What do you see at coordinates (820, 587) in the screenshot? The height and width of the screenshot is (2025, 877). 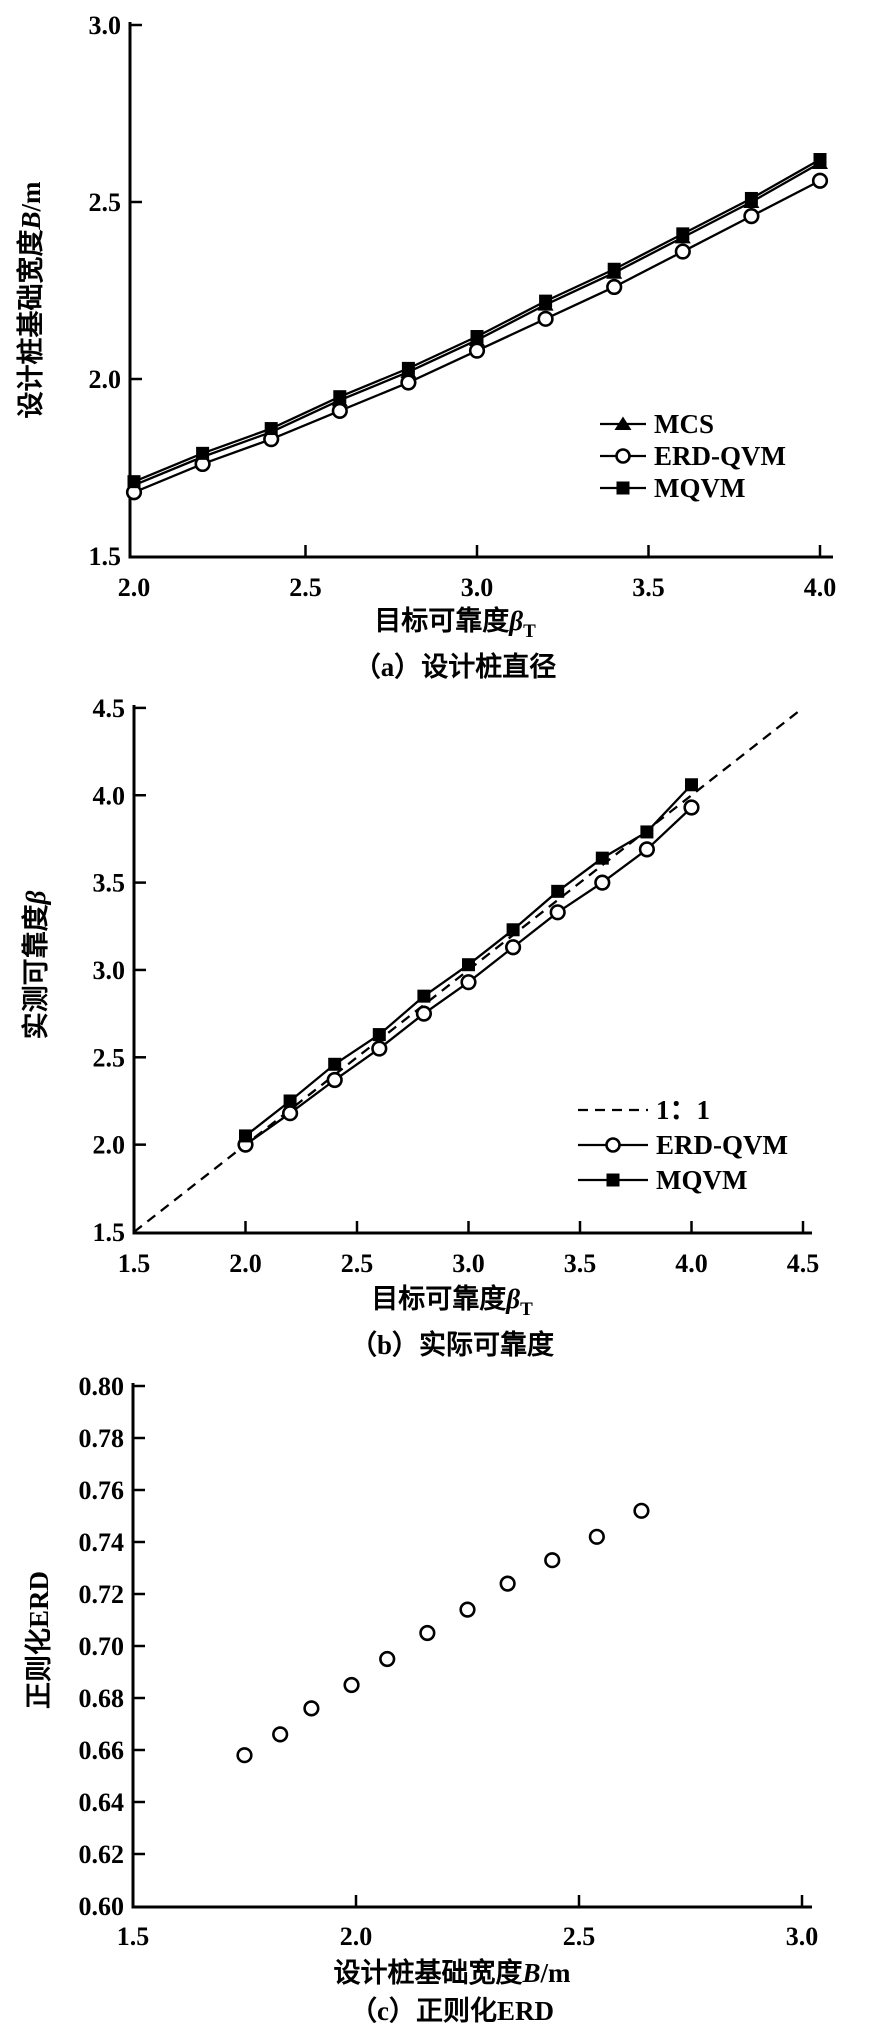 I see `x-tick-label: 4.0` at bounding box center [820, 587].